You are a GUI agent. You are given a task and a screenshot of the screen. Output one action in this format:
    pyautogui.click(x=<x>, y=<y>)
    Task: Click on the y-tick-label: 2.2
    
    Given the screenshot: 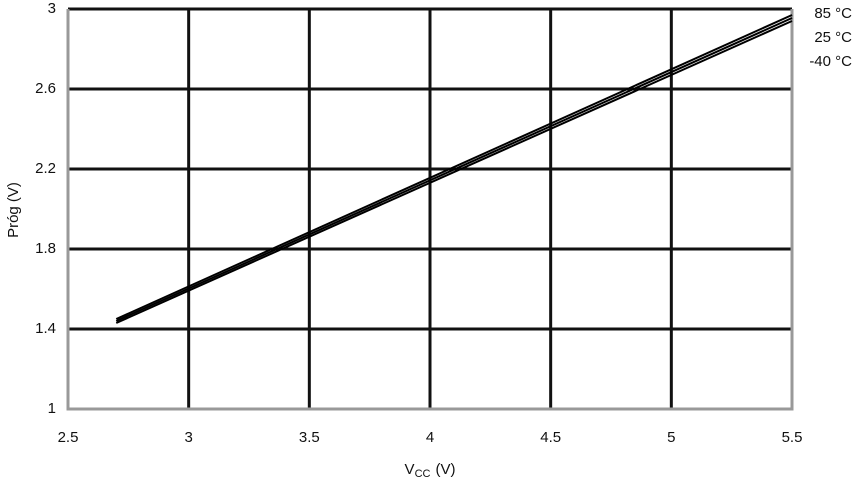 What is the action you would take?
    pyautogui.click(x=45, y=168)
    